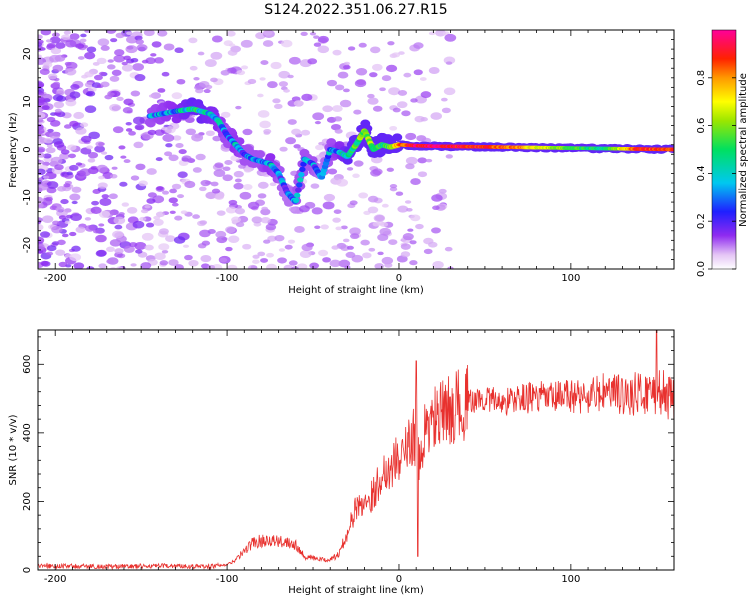 This screenshot has width=750, height=600. What do you see at coordinates (716, 173) in the screenshot?
I see `colorbar-ticks: 0.0 0.2 0.4 0.6 0.8` at bounding box center [716, 173].